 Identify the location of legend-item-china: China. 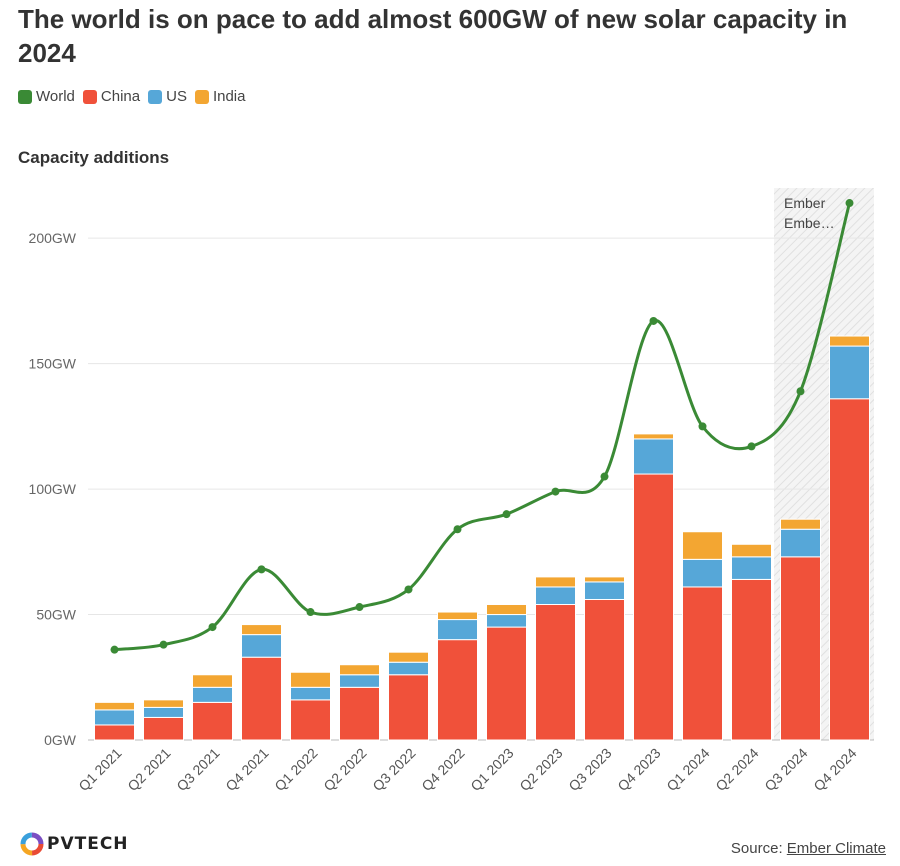
(111, 96).